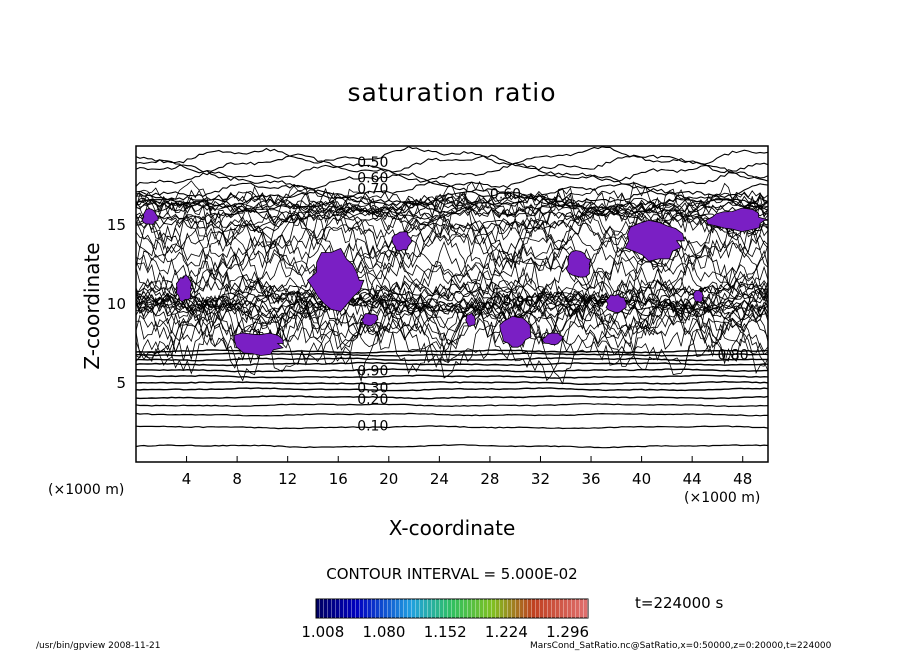 The width and height of the screenshot is (904, 654). I want to click on x-tick-label: 48, so click(742, 479).